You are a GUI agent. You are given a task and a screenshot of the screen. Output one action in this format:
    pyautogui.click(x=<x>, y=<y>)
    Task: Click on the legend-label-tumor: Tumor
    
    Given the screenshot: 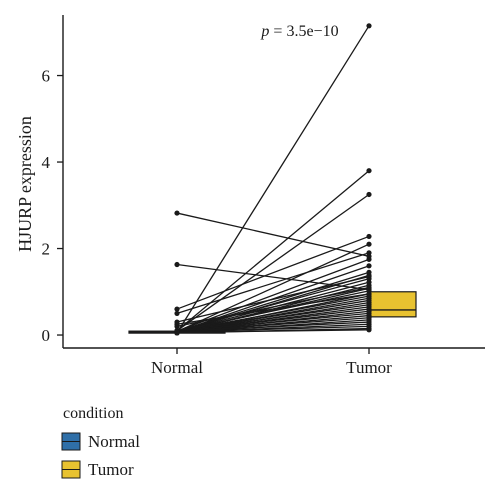 What is the action you would take?
    pyautogui.click(x=111, y=469)
    